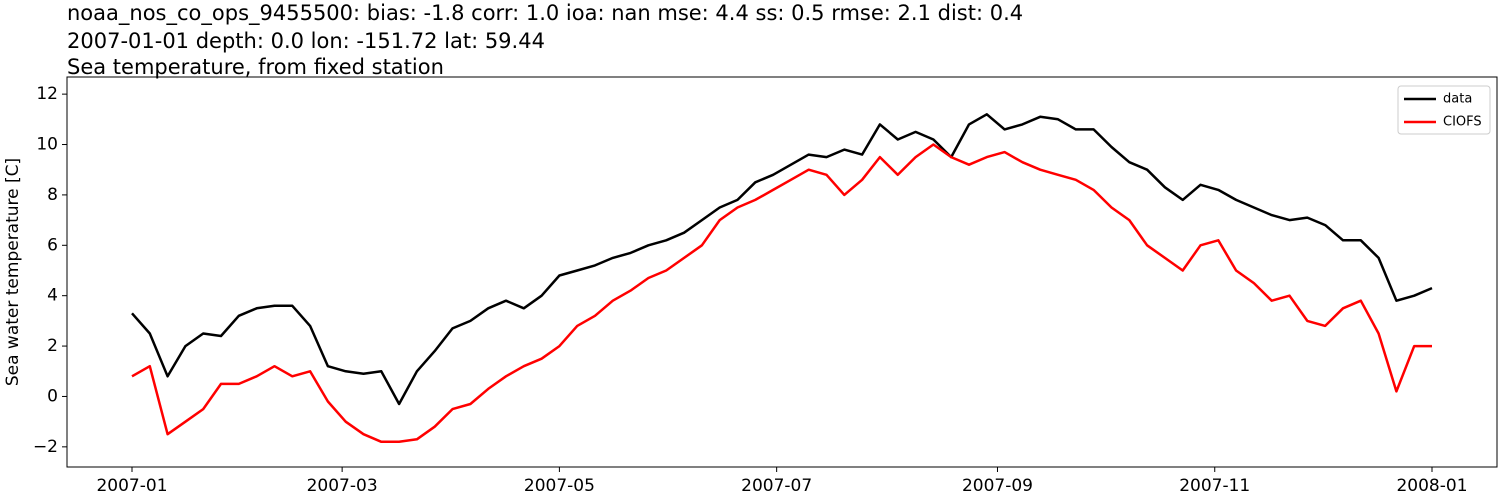 This screenshot has height=500, width=1500. What do you see at coordinates (1431, 486) in the screenshot?
I see `x-tick-label: 2008-01` at bounding box center [1431, 486].